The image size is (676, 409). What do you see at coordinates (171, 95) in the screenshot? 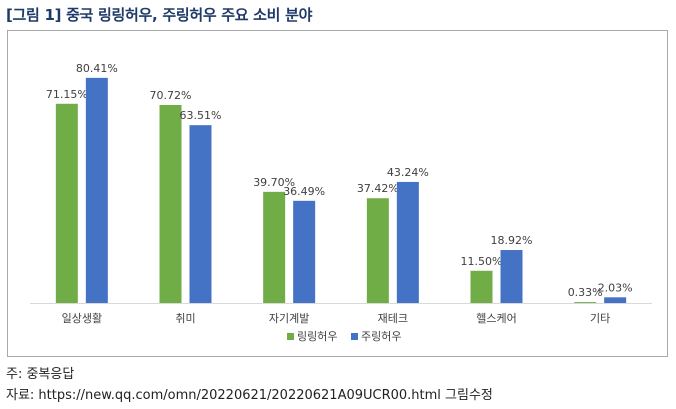
I see `data-label: 70.72%` at bounding box center [171, 95].